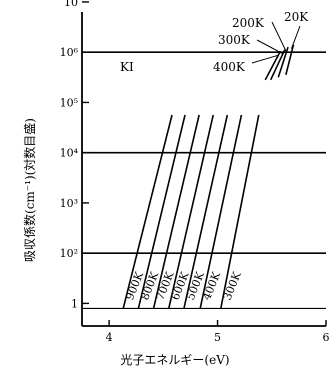  I want to click on series-label: 200K, so click(248, 23).